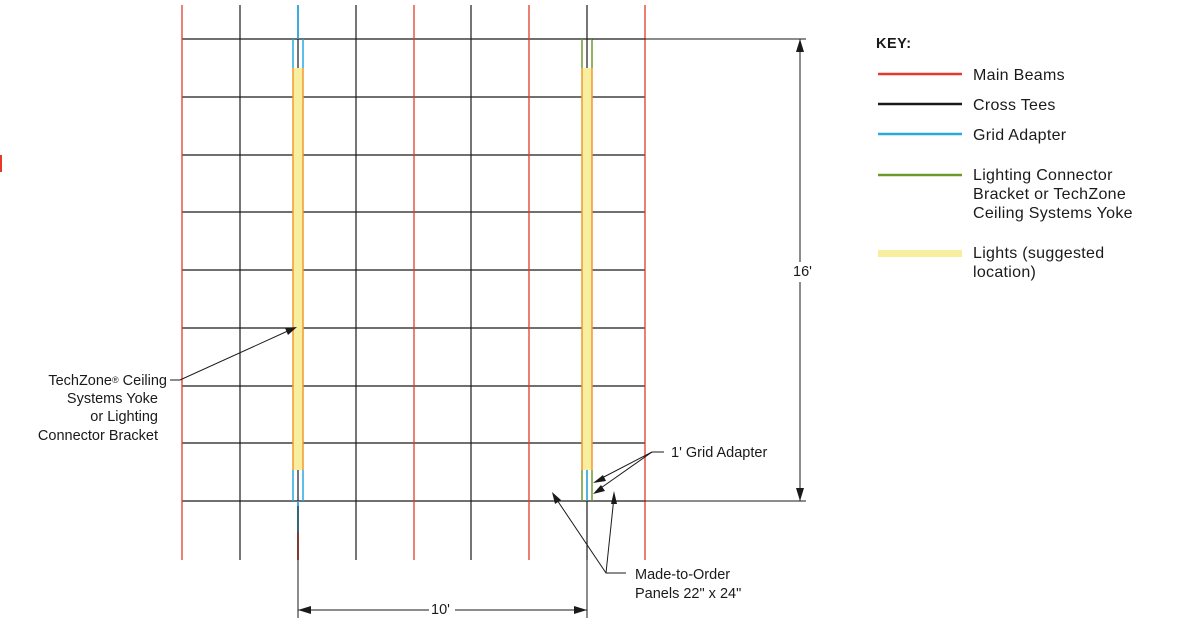  I want to click on registered-mark: ®, so click(115, 380).